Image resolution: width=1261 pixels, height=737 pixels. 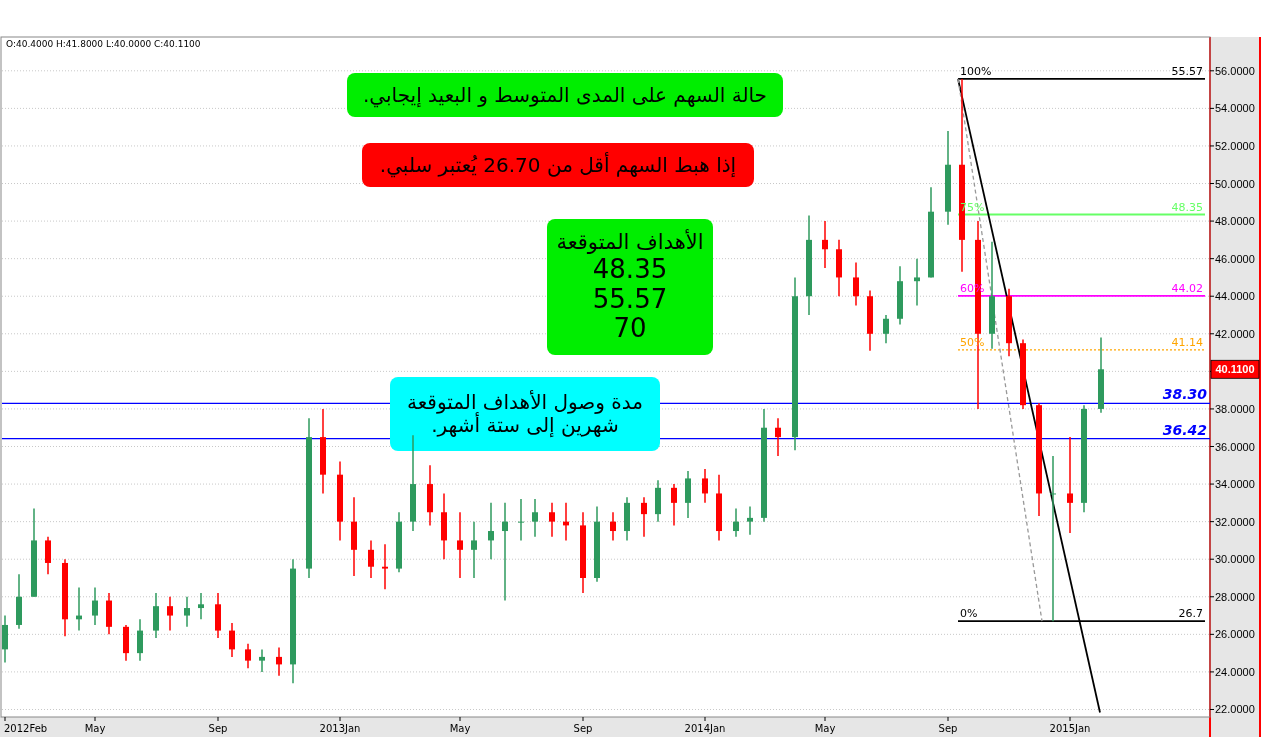 I want to click on y-tick-label: 50.0000, so click(x=1235, y=183).